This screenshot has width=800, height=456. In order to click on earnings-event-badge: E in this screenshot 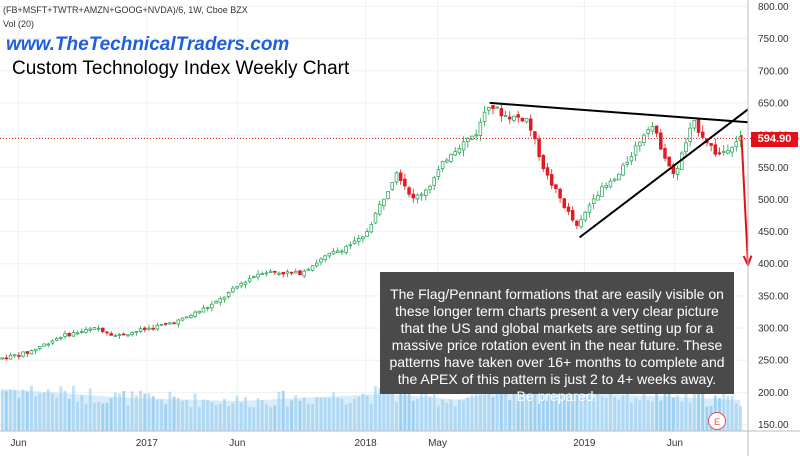, I will do `click(717, 421)`.